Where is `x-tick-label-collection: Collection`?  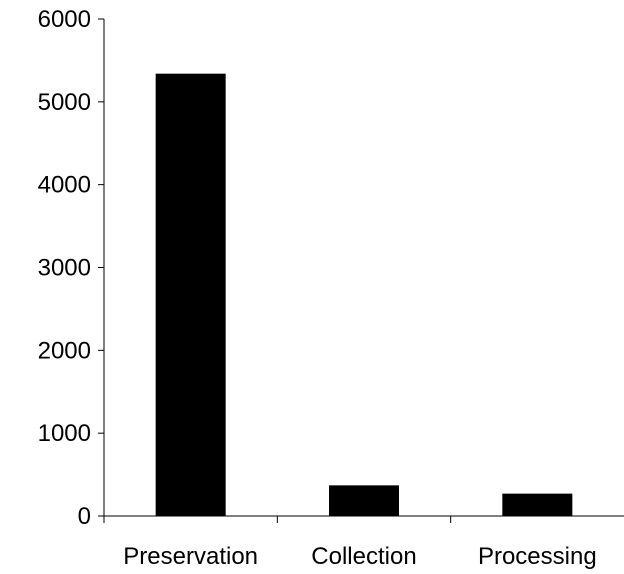 x-tick-label-collection: Collection is located at coordinates (363, 556).